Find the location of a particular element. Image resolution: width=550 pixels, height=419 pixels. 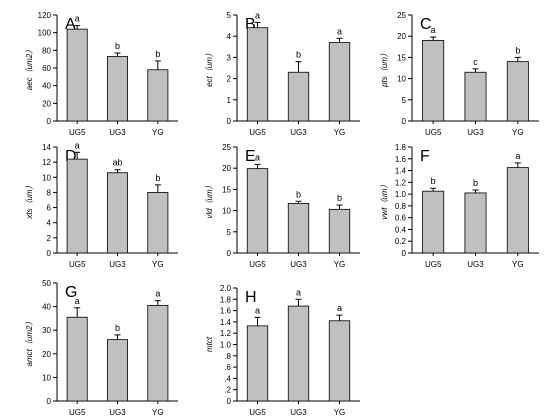

y-tick-label: 6 is located at coordinates (49, 208).